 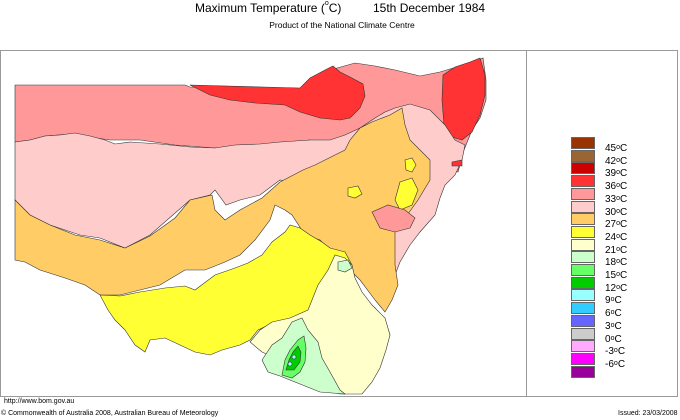 I want to click on zone-15-18-pocket, so click(x=345, y=266).